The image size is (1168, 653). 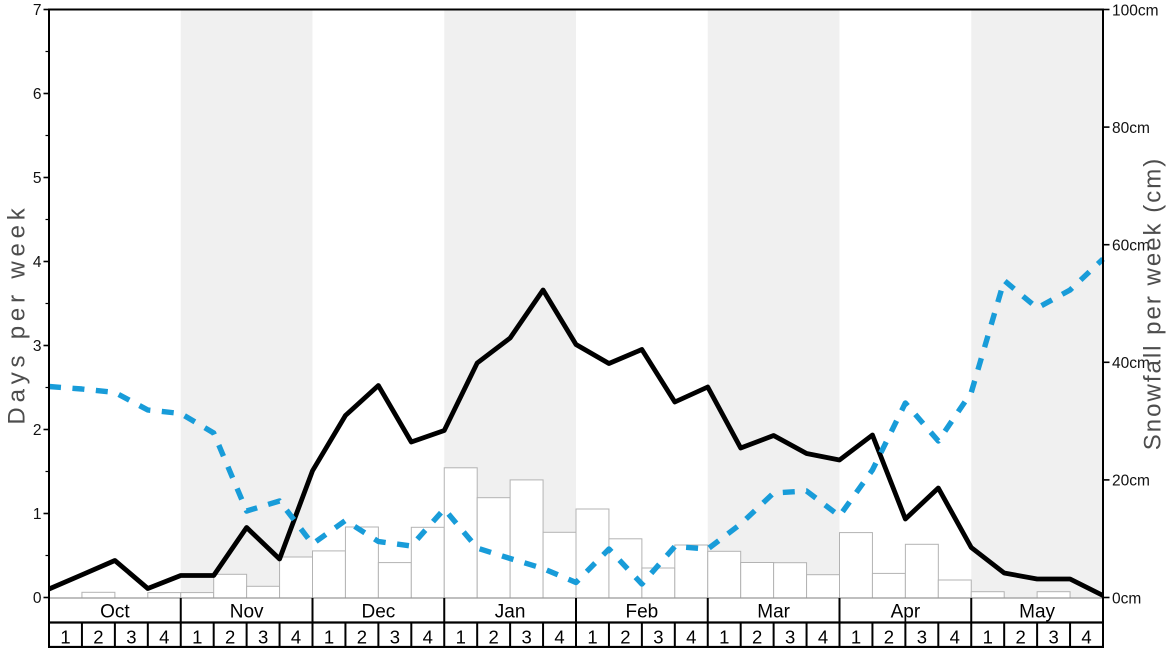 I want to click on svg-text: Nov, so click(x=247, y=611).